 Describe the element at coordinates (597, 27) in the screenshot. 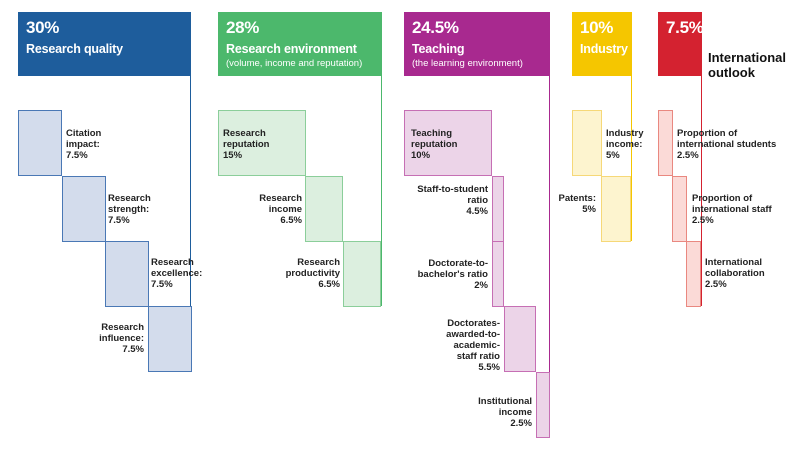

I see `industry-weight: 10%` at that location.